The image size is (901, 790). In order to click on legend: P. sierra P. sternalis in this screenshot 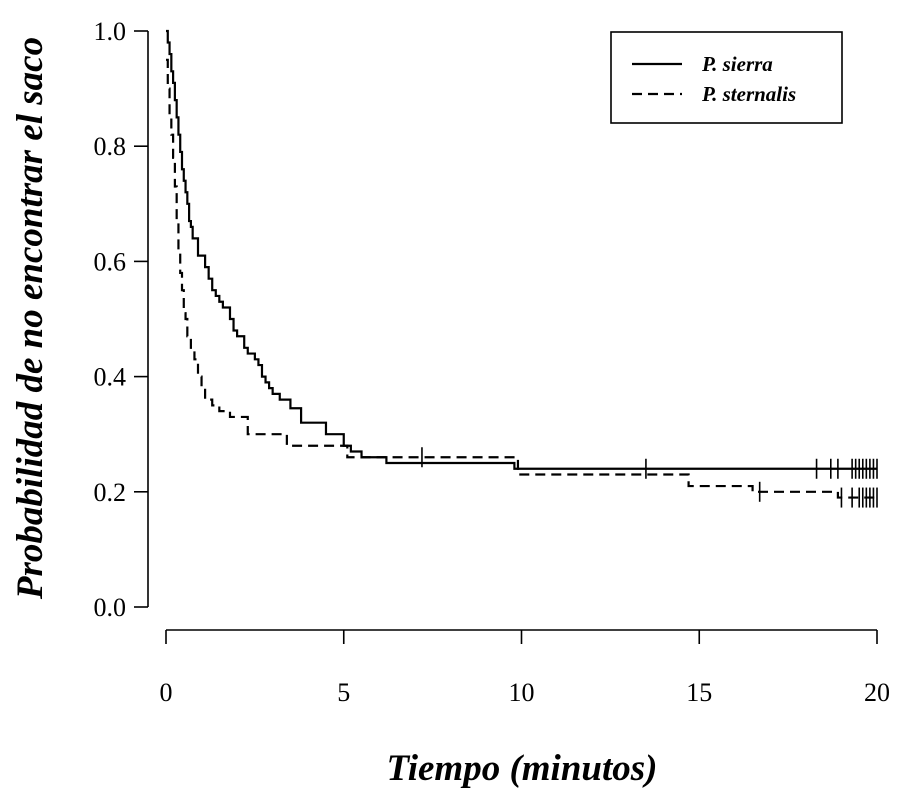, I will do `click(726, 77)`.